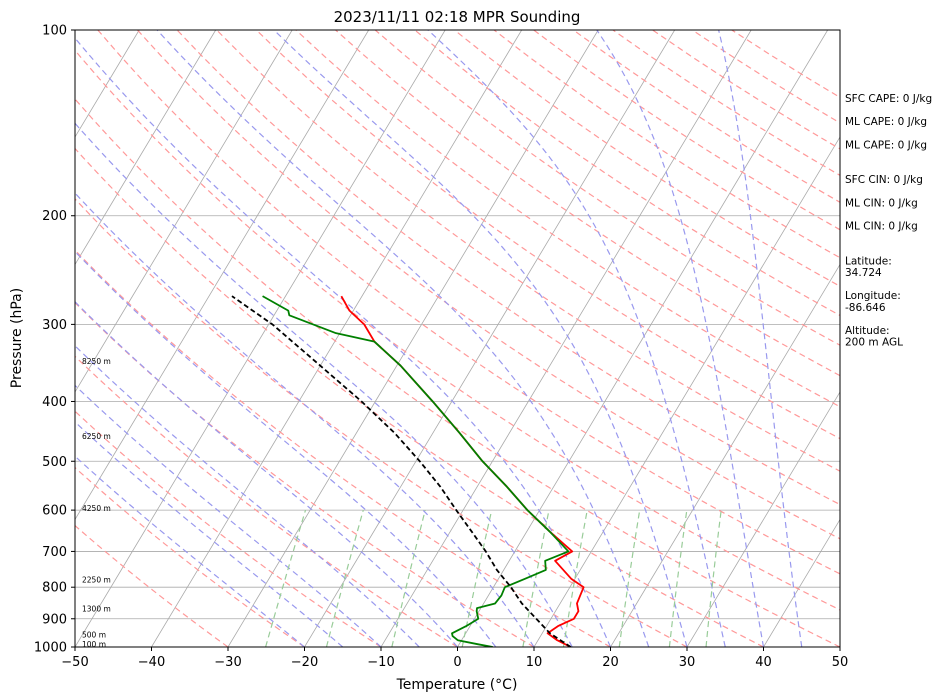  I want to click on x-tick-label: −10, so click(380, 662).